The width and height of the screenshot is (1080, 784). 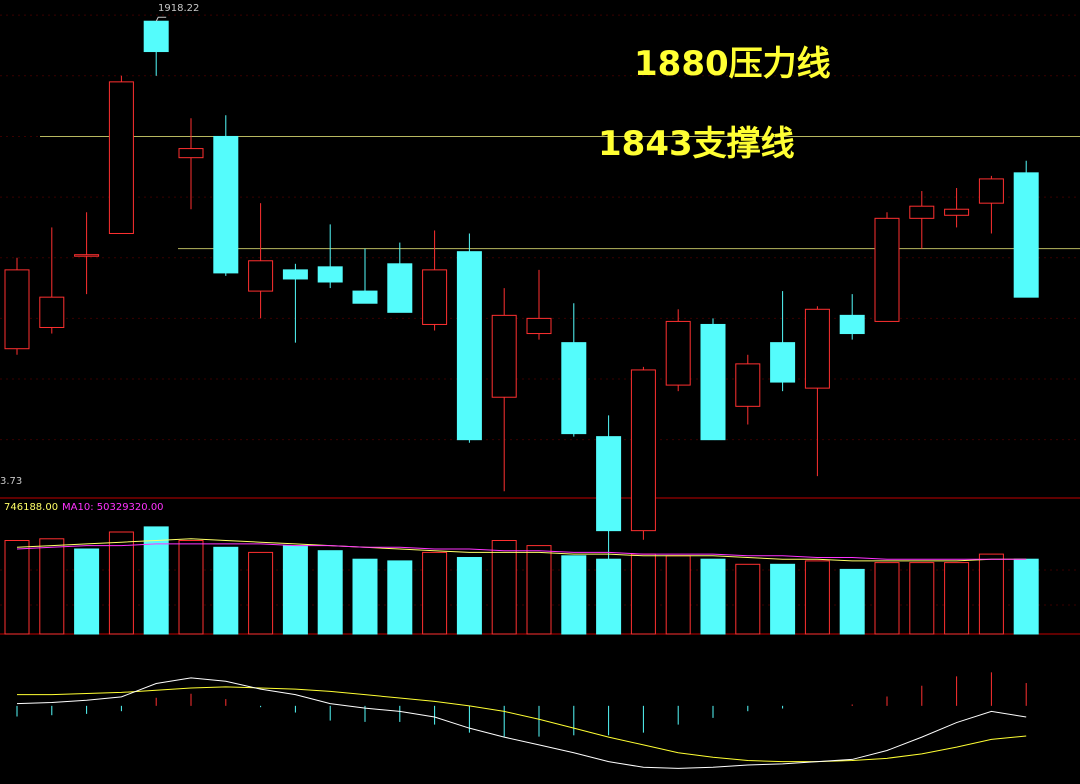 What do you see at coordinates (31, 507) in the screenshot?
I see `volume-ma5-label: 746188.00` at bounding box center [31, 507].